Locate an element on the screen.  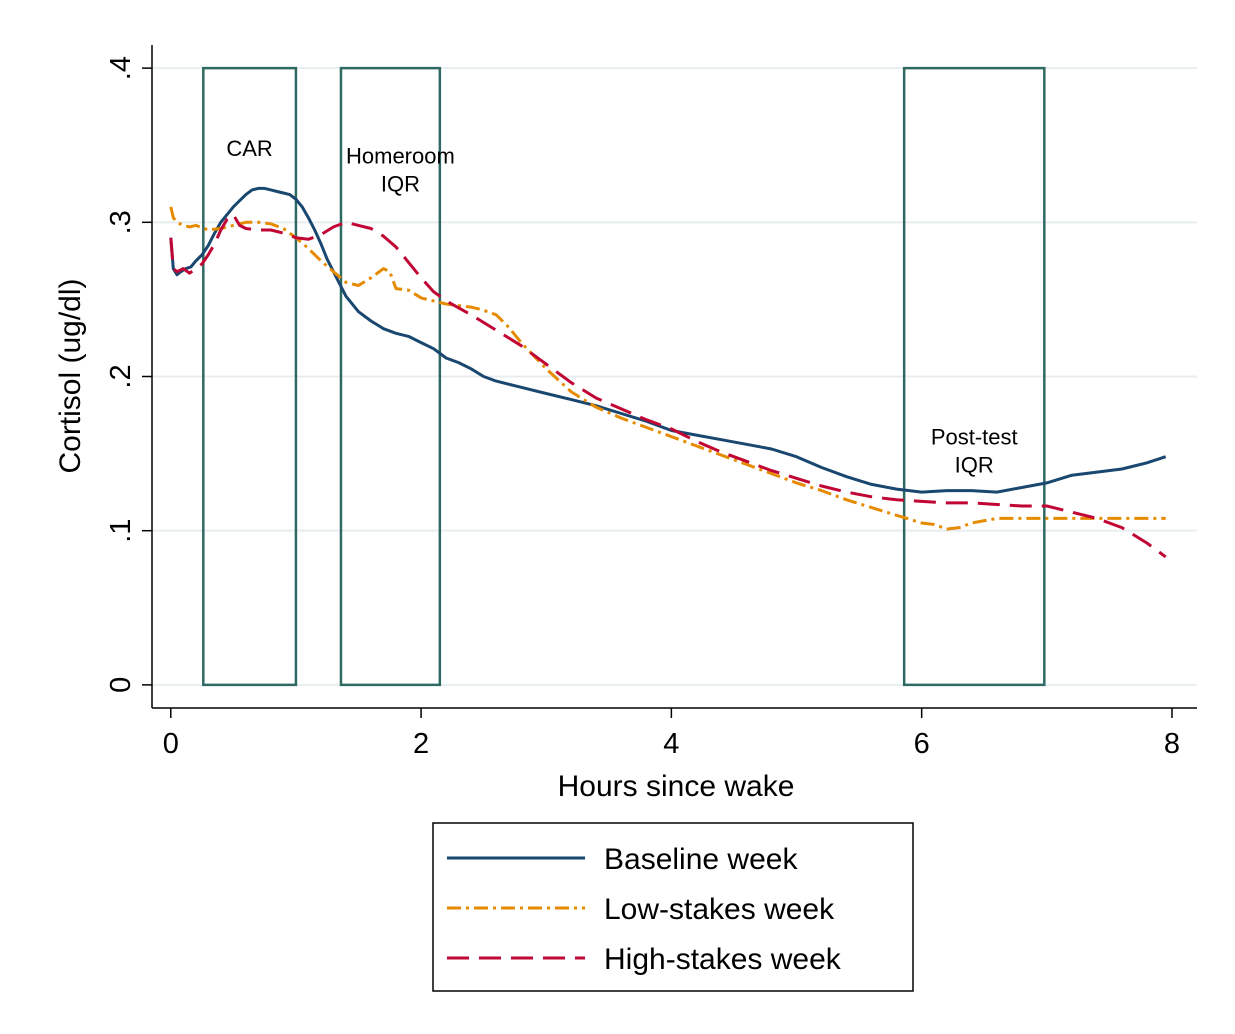
legend-label: High-stakes week is located at coordinates (723, 959).